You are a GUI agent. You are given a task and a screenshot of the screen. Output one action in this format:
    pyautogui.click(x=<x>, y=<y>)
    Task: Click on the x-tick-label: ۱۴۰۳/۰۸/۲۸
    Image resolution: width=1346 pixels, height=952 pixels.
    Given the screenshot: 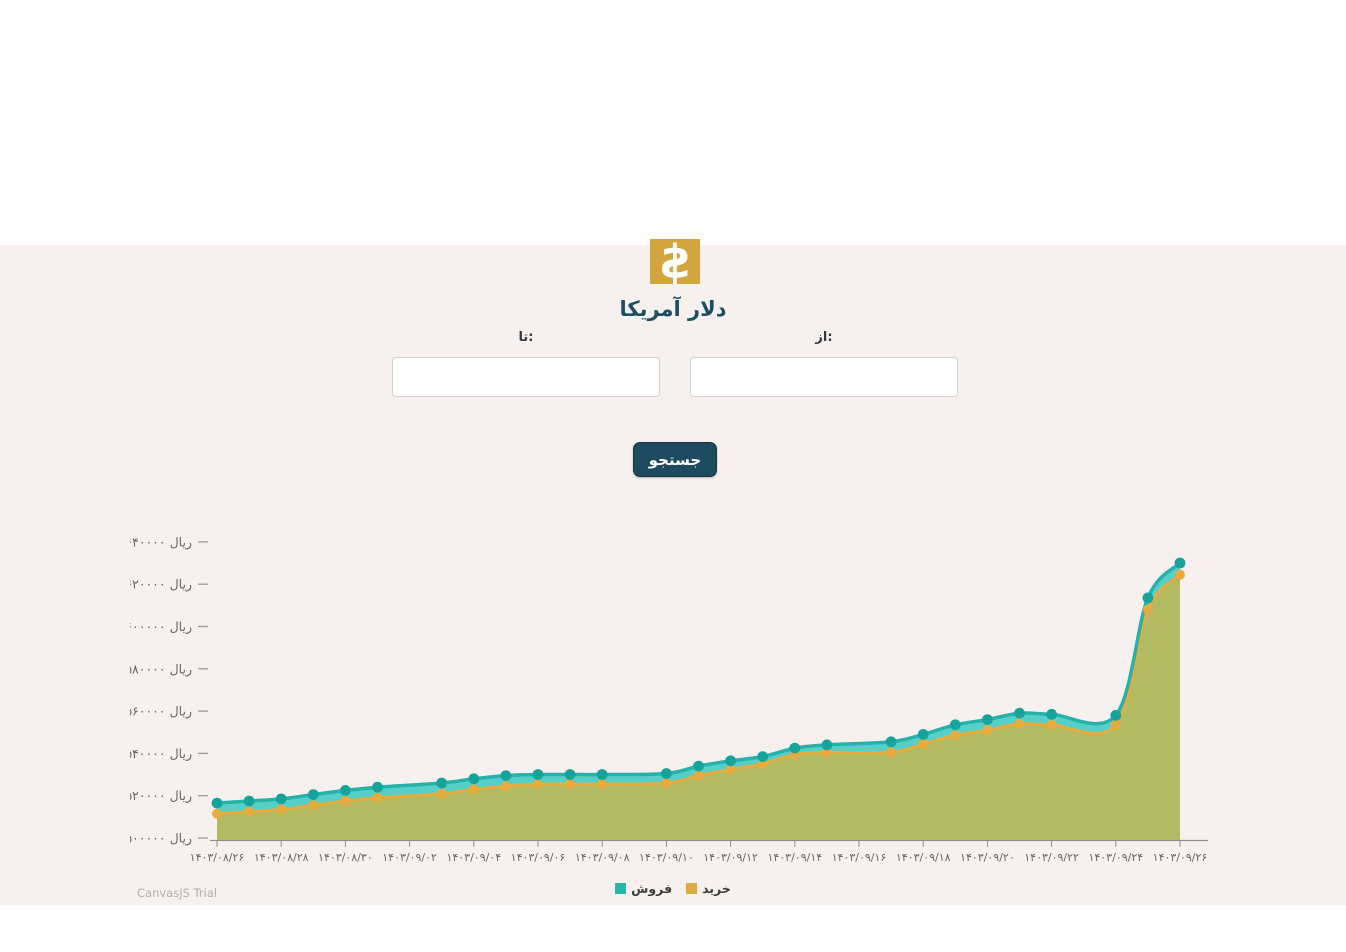 What is the action you would take?
    pyautogui.click(x=281, y=857)
    